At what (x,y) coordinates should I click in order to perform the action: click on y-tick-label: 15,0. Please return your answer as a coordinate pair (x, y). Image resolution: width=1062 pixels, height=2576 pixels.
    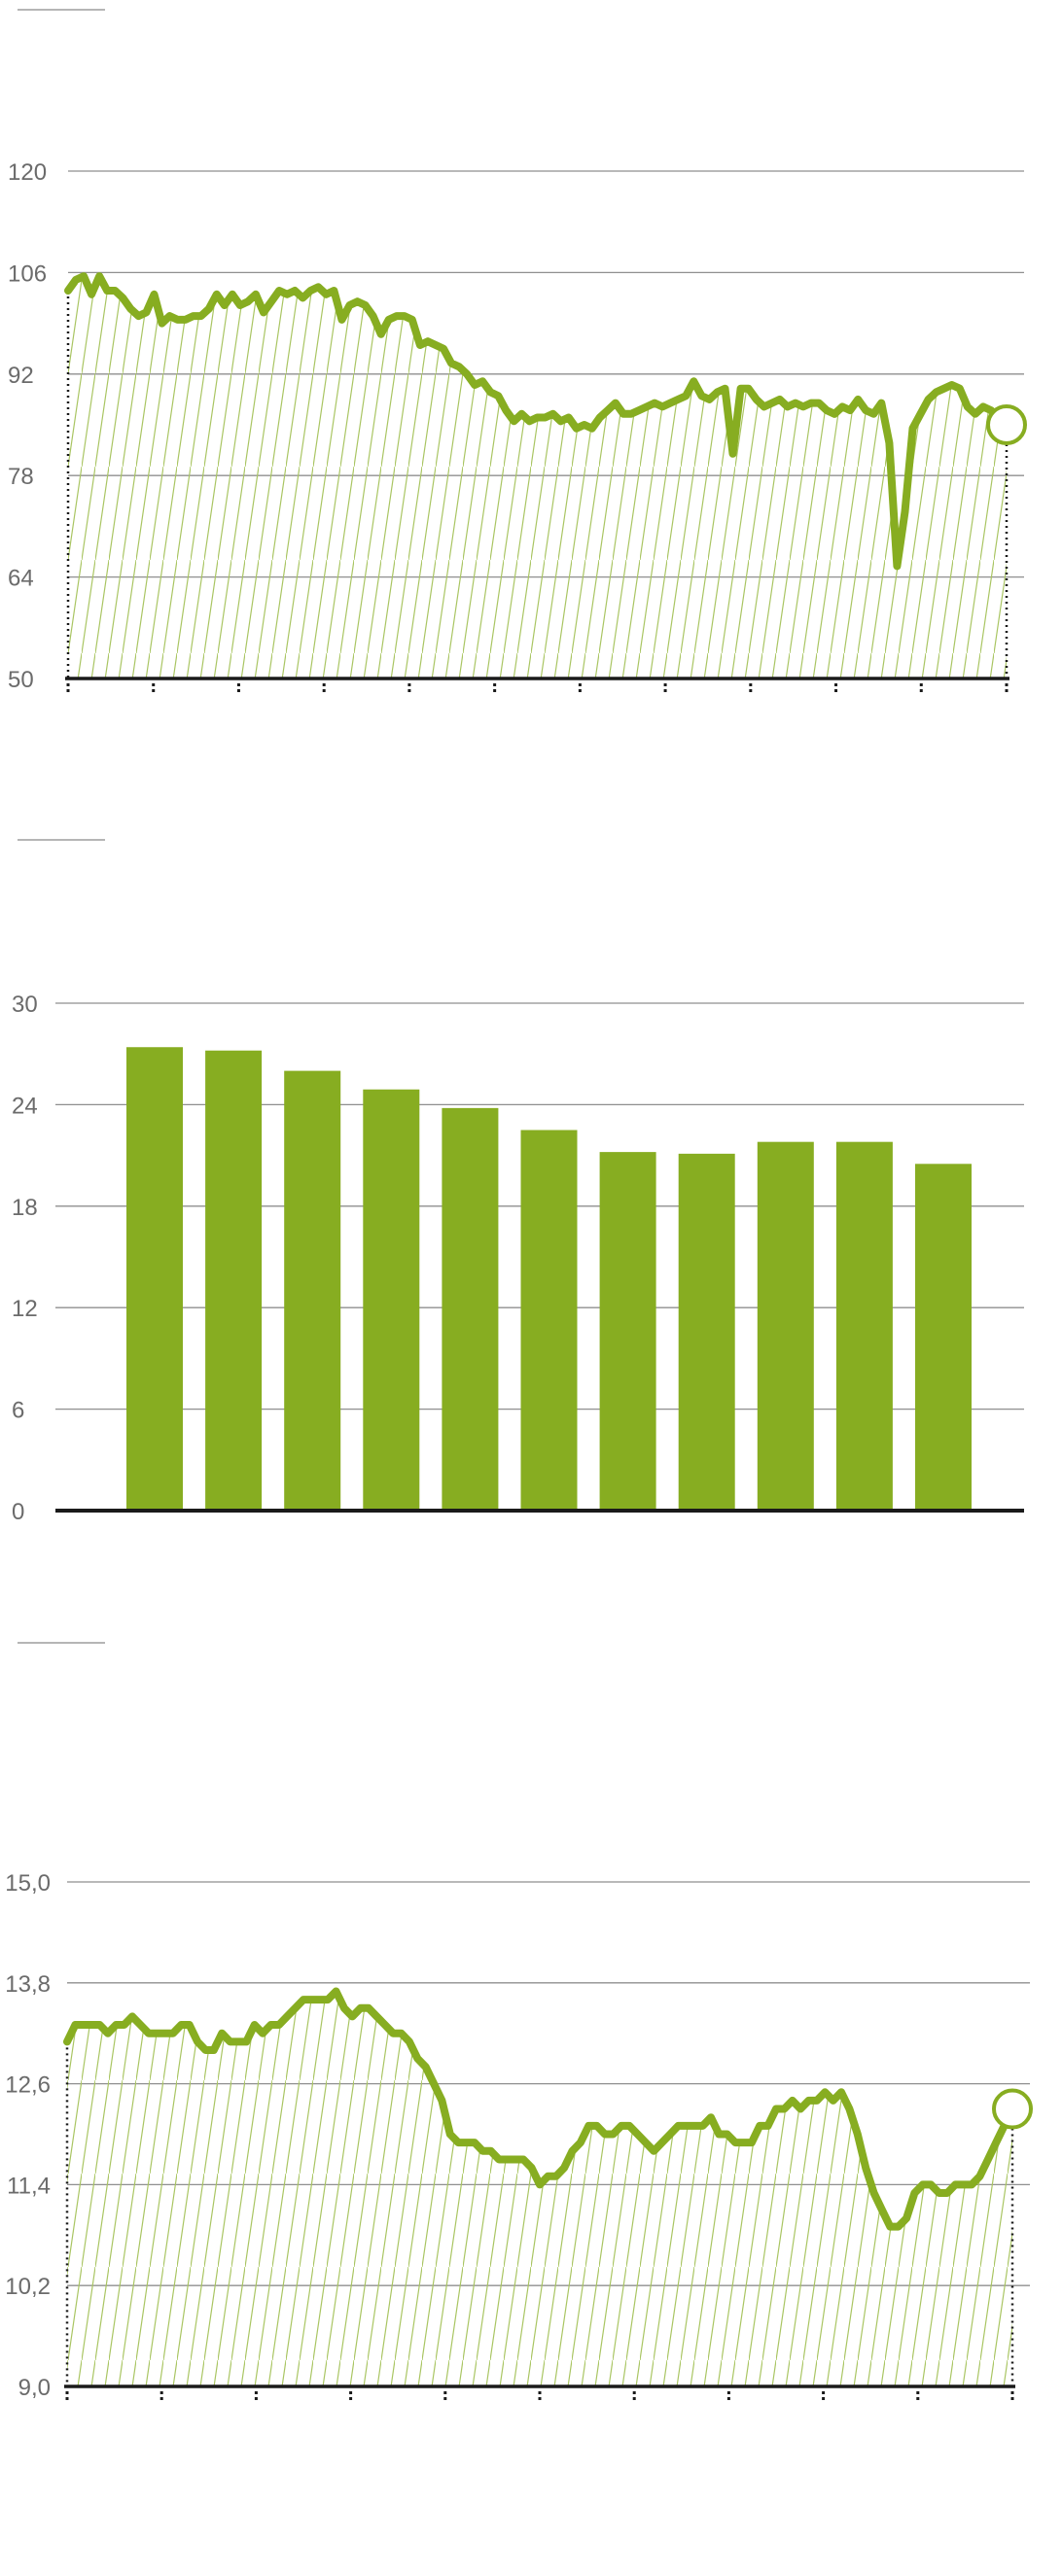
    Looking at the image, I should click on (28, 1884).